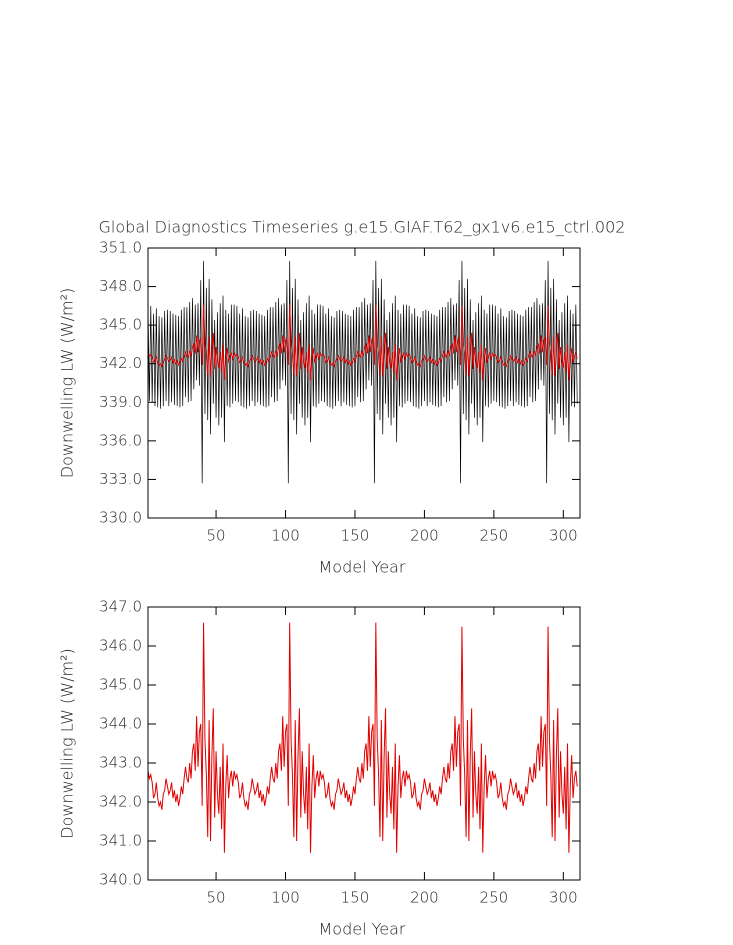 This screenshot has height=945, width=733. Describe the element at coordinates (120, 248) in the screenshot. I see `y-tick-label: 351.0` at that location.